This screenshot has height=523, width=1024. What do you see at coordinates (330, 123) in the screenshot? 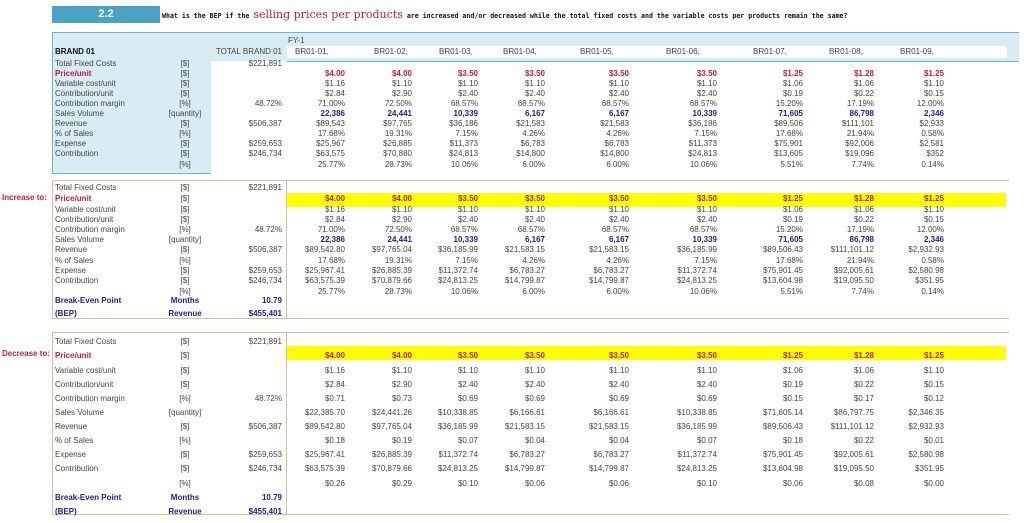
I see `cell-value: $89,543` at bounding box center [330, 123].